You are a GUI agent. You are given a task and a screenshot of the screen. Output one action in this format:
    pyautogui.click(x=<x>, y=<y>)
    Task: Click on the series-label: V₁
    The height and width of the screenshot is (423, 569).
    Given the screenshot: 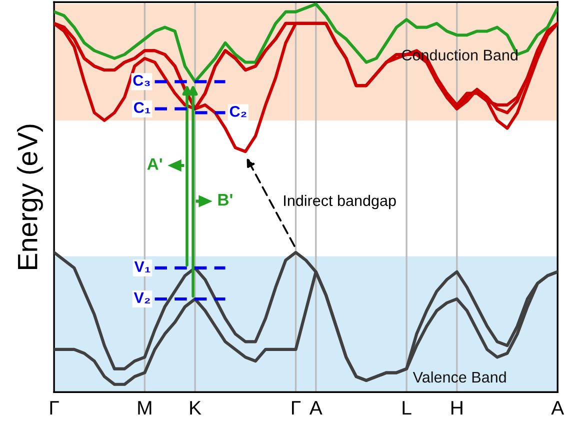 What is the action you would take?
    pyautogui.click(x=142, y=266)
    